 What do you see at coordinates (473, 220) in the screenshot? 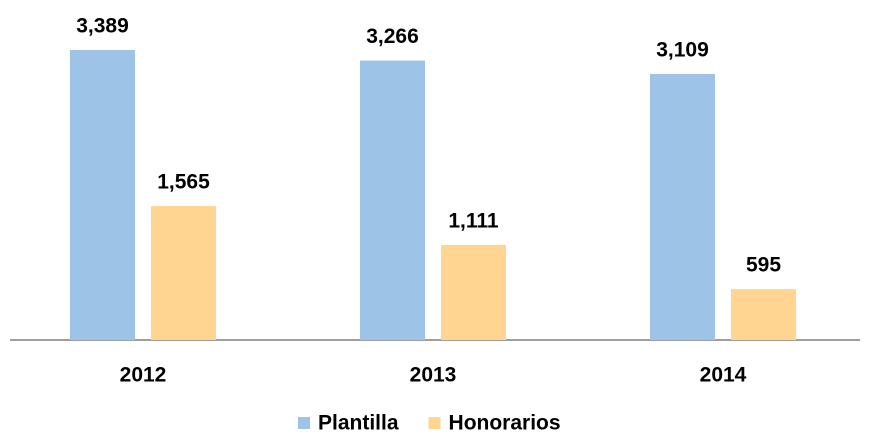
I see `data-label: 1,111` at bounding box center [473, 220].